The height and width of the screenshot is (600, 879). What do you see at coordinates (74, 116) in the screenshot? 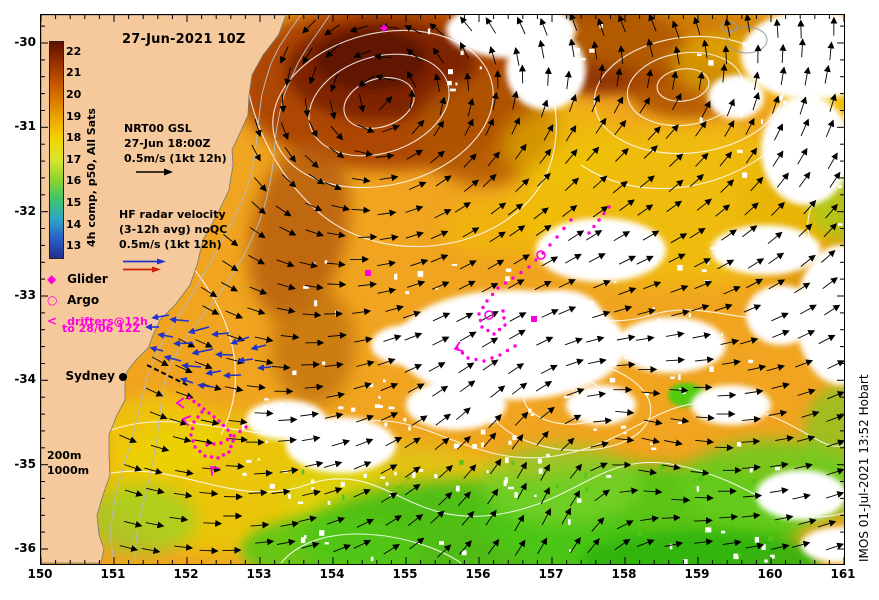
I see `colorbar-tick-label: 19` at bounding box center [74, 116].